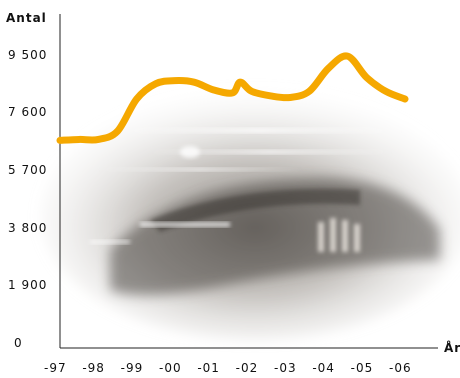 This screenshot has height=378, width=460. Describe the element at coordinates (400, 368) in the screenshot. I see `x-tick-label: -06` at that location.